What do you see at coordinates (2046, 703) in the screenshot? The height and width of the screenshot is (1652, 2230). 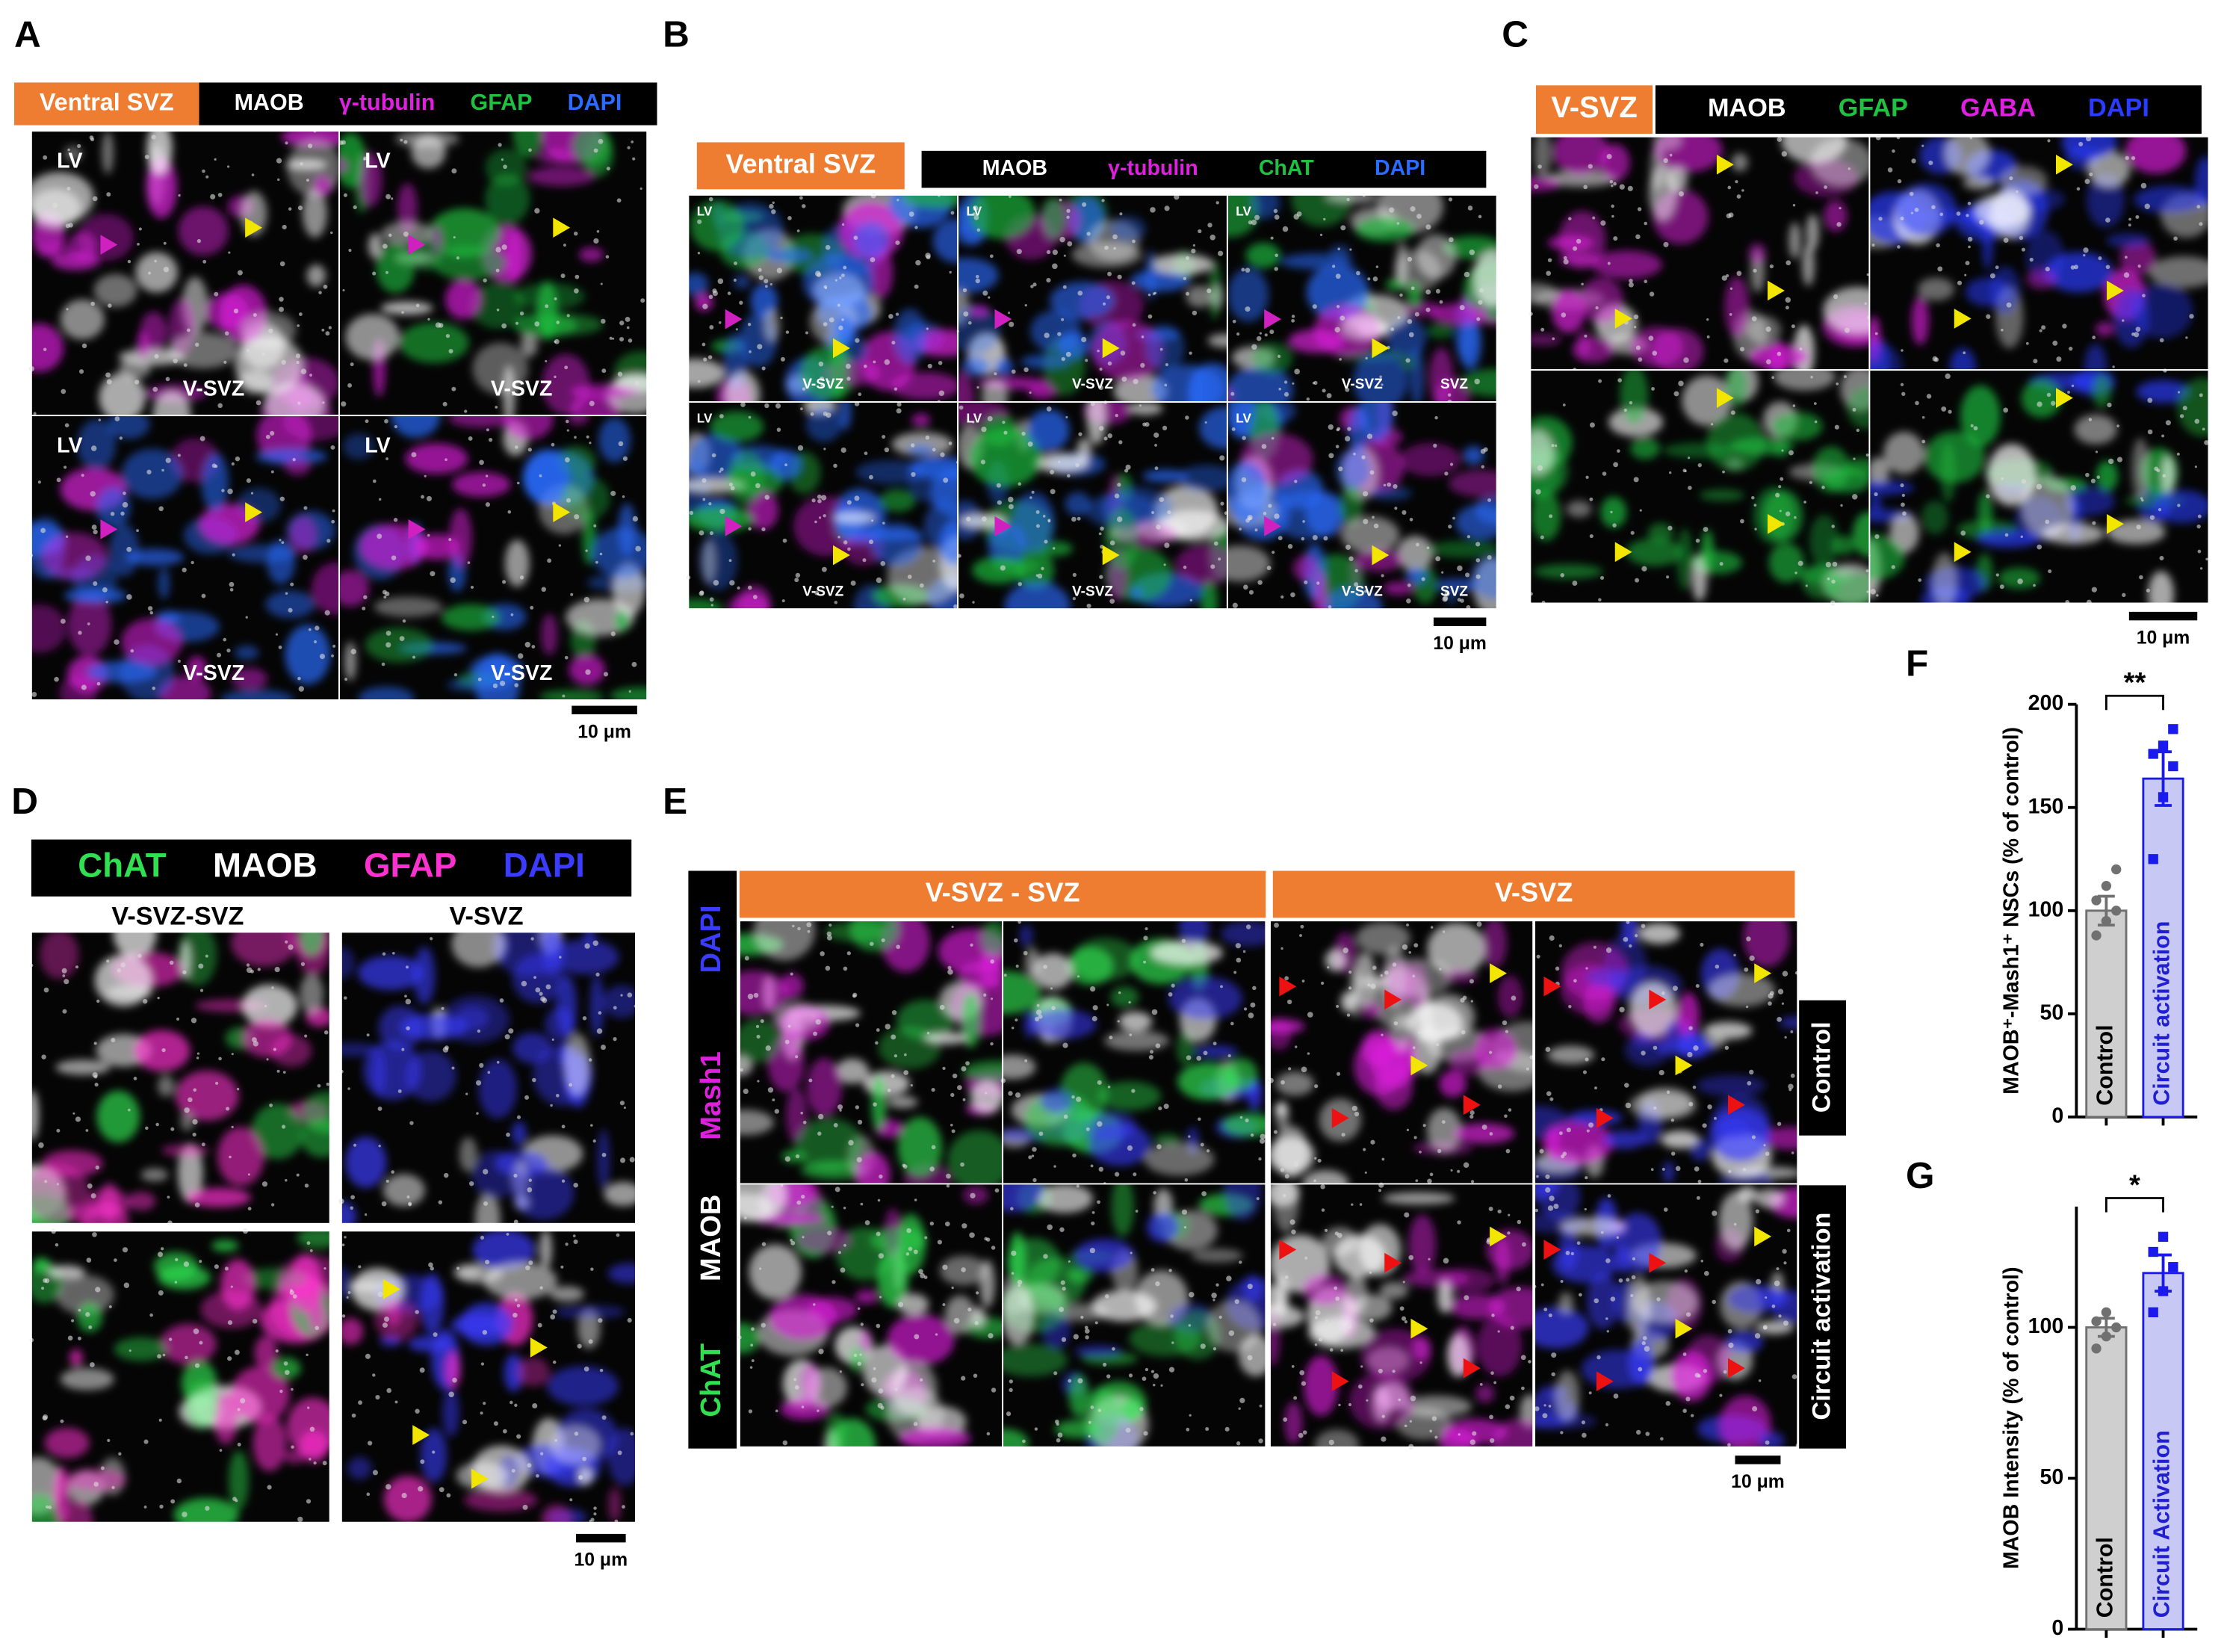 I see `y-tick-label: 200` at bounding box center [2046, 703].